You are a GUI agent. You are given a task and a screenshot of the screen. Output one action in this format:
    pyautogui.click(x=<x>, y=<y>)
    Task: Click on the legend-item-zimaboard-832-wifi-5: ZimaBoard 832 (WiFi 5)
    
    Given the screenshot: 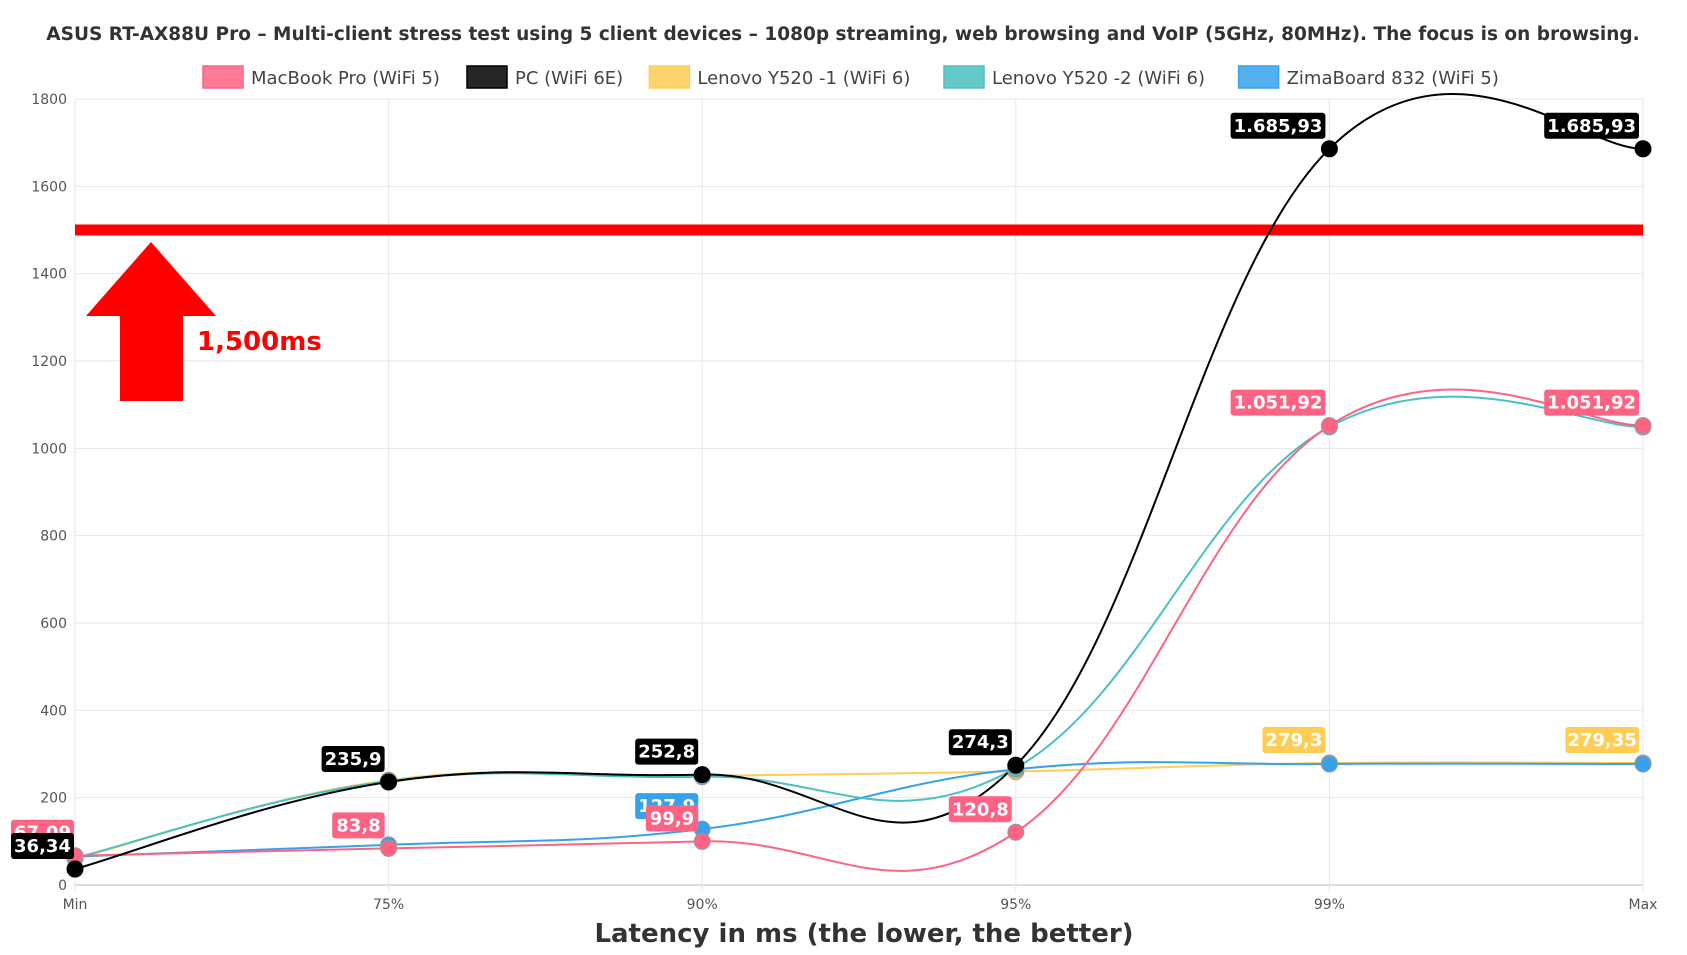 What is the action you would take?
    pyautogui.click(x=1368, y=77)
    